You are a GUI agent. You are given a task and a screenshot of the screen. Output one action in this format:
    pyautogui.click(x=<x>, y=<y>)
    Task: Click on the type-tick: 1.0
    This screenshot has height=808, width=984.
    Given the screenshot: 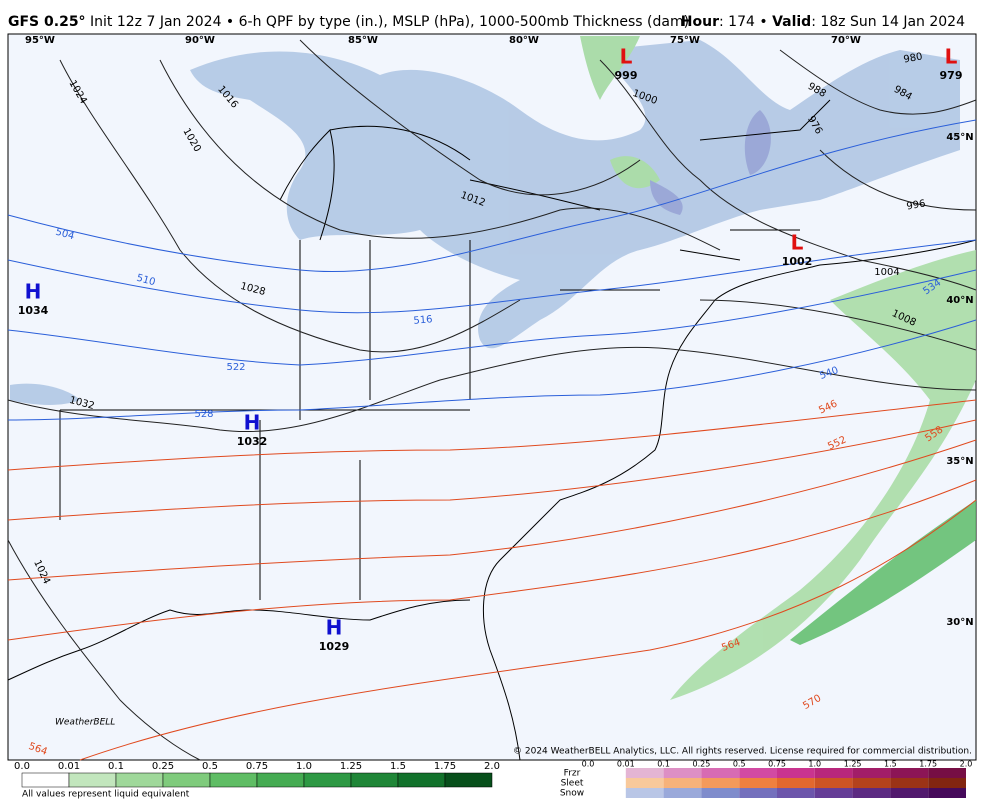 What is the action you would take?
    pyautogui.click(x=814, y=764)
    